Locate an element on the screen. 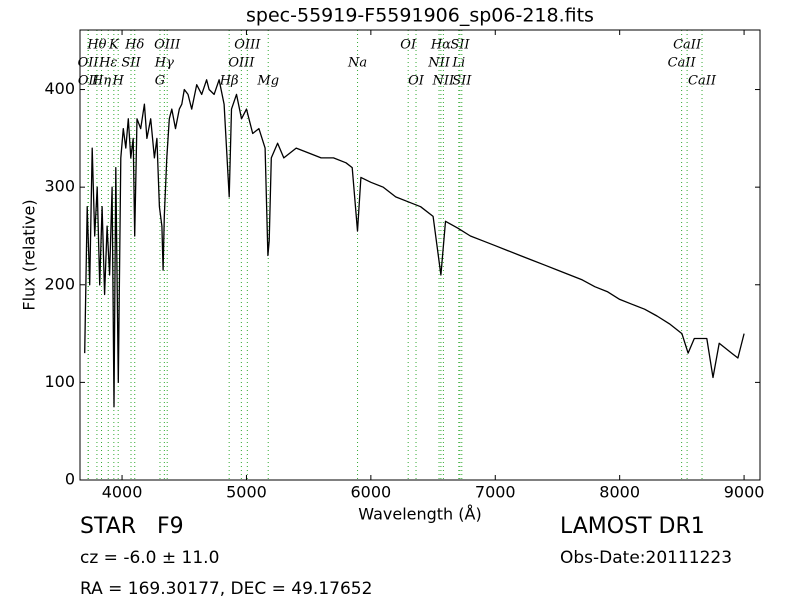 This screenshot has height=600, width=800. spectral-line-label: Hγ is located at coordinates (164, 63).